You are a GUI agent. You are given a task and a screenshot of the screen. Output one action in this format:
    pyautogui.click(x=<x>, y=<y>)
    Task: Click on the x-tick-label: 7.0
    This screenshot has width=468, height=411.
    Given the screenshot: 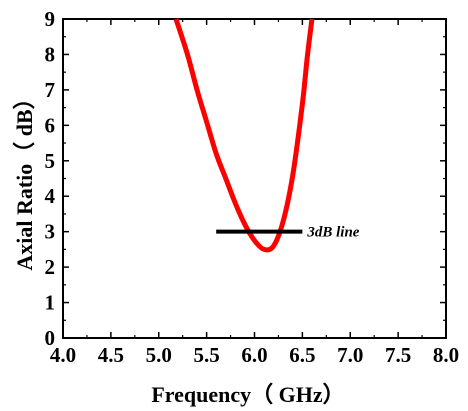 What is the action you would take?
    pyautogui.click(x=350, y=355)
    